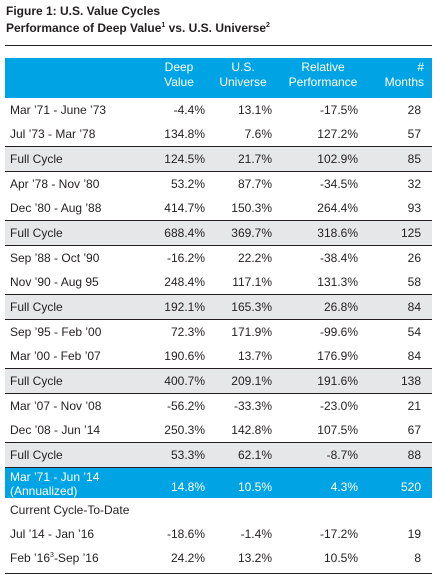 This screenshot has width=435, height=575. What do you see at coordinates (251, 208) in the screenshot?
I see `row-us-universe: 150.3%` at bounding box center [251, 208].